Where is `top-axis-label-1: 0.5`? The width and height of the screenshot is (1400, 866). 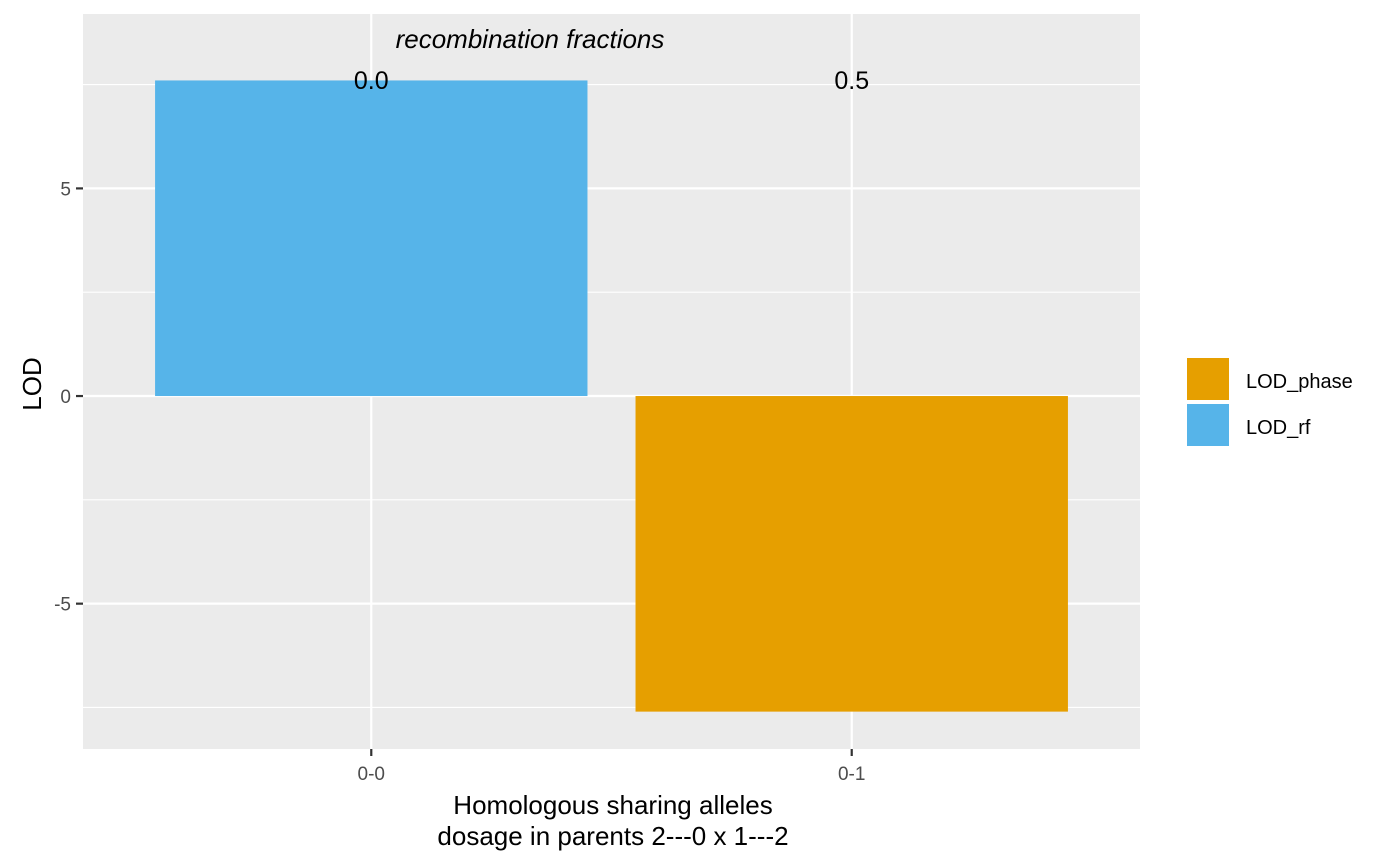
top-axis-label-1: 0.5 is located at coordinates (851, 81).